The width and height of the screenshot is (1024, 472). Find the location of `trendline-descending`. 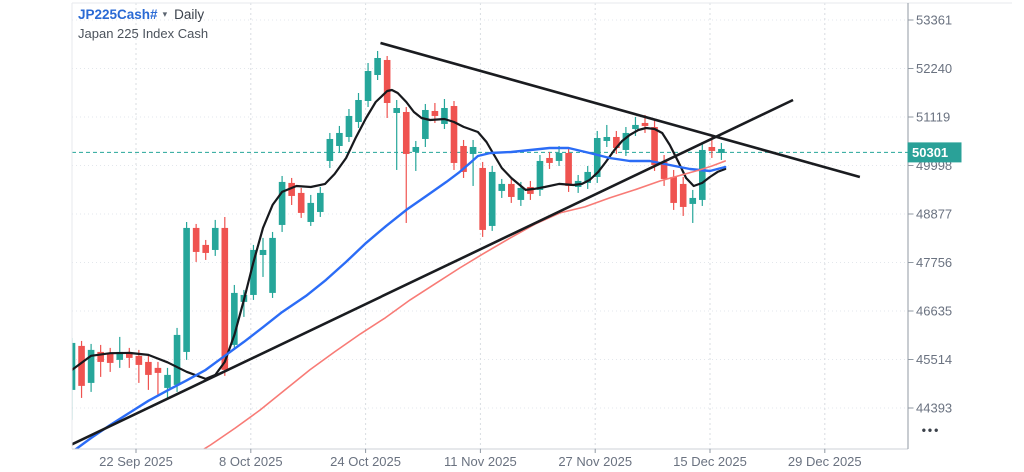

trendline-descending is located at coordinates (620, 110).